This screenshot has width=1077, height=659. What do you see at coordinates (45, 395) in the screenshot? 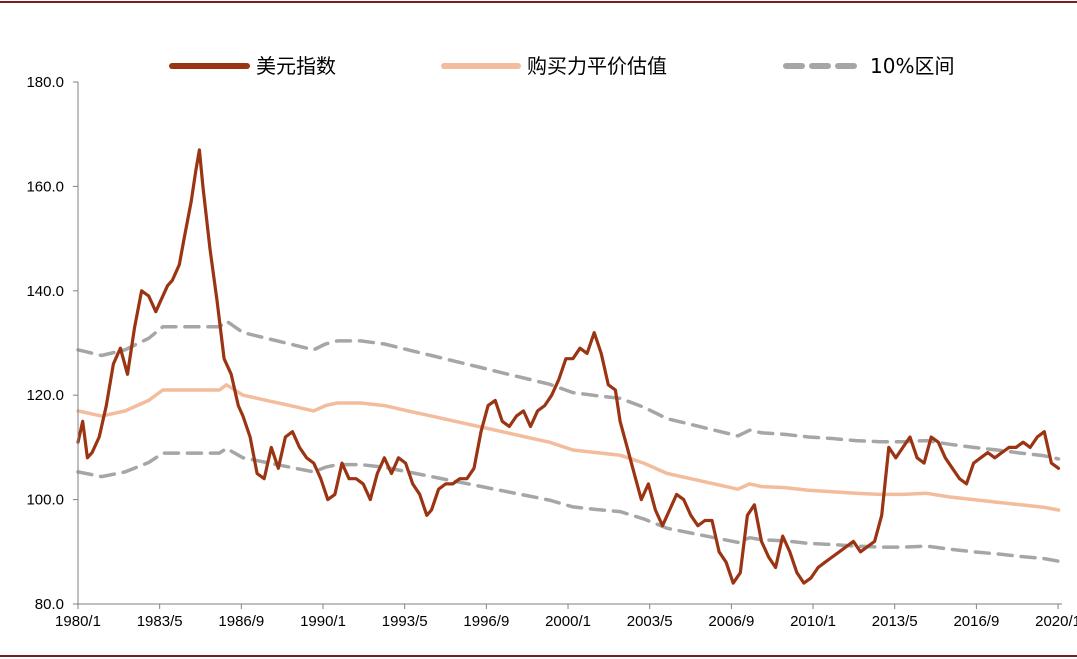
I see `y-tick-label: 120.0` at bounding box center [45, 395].